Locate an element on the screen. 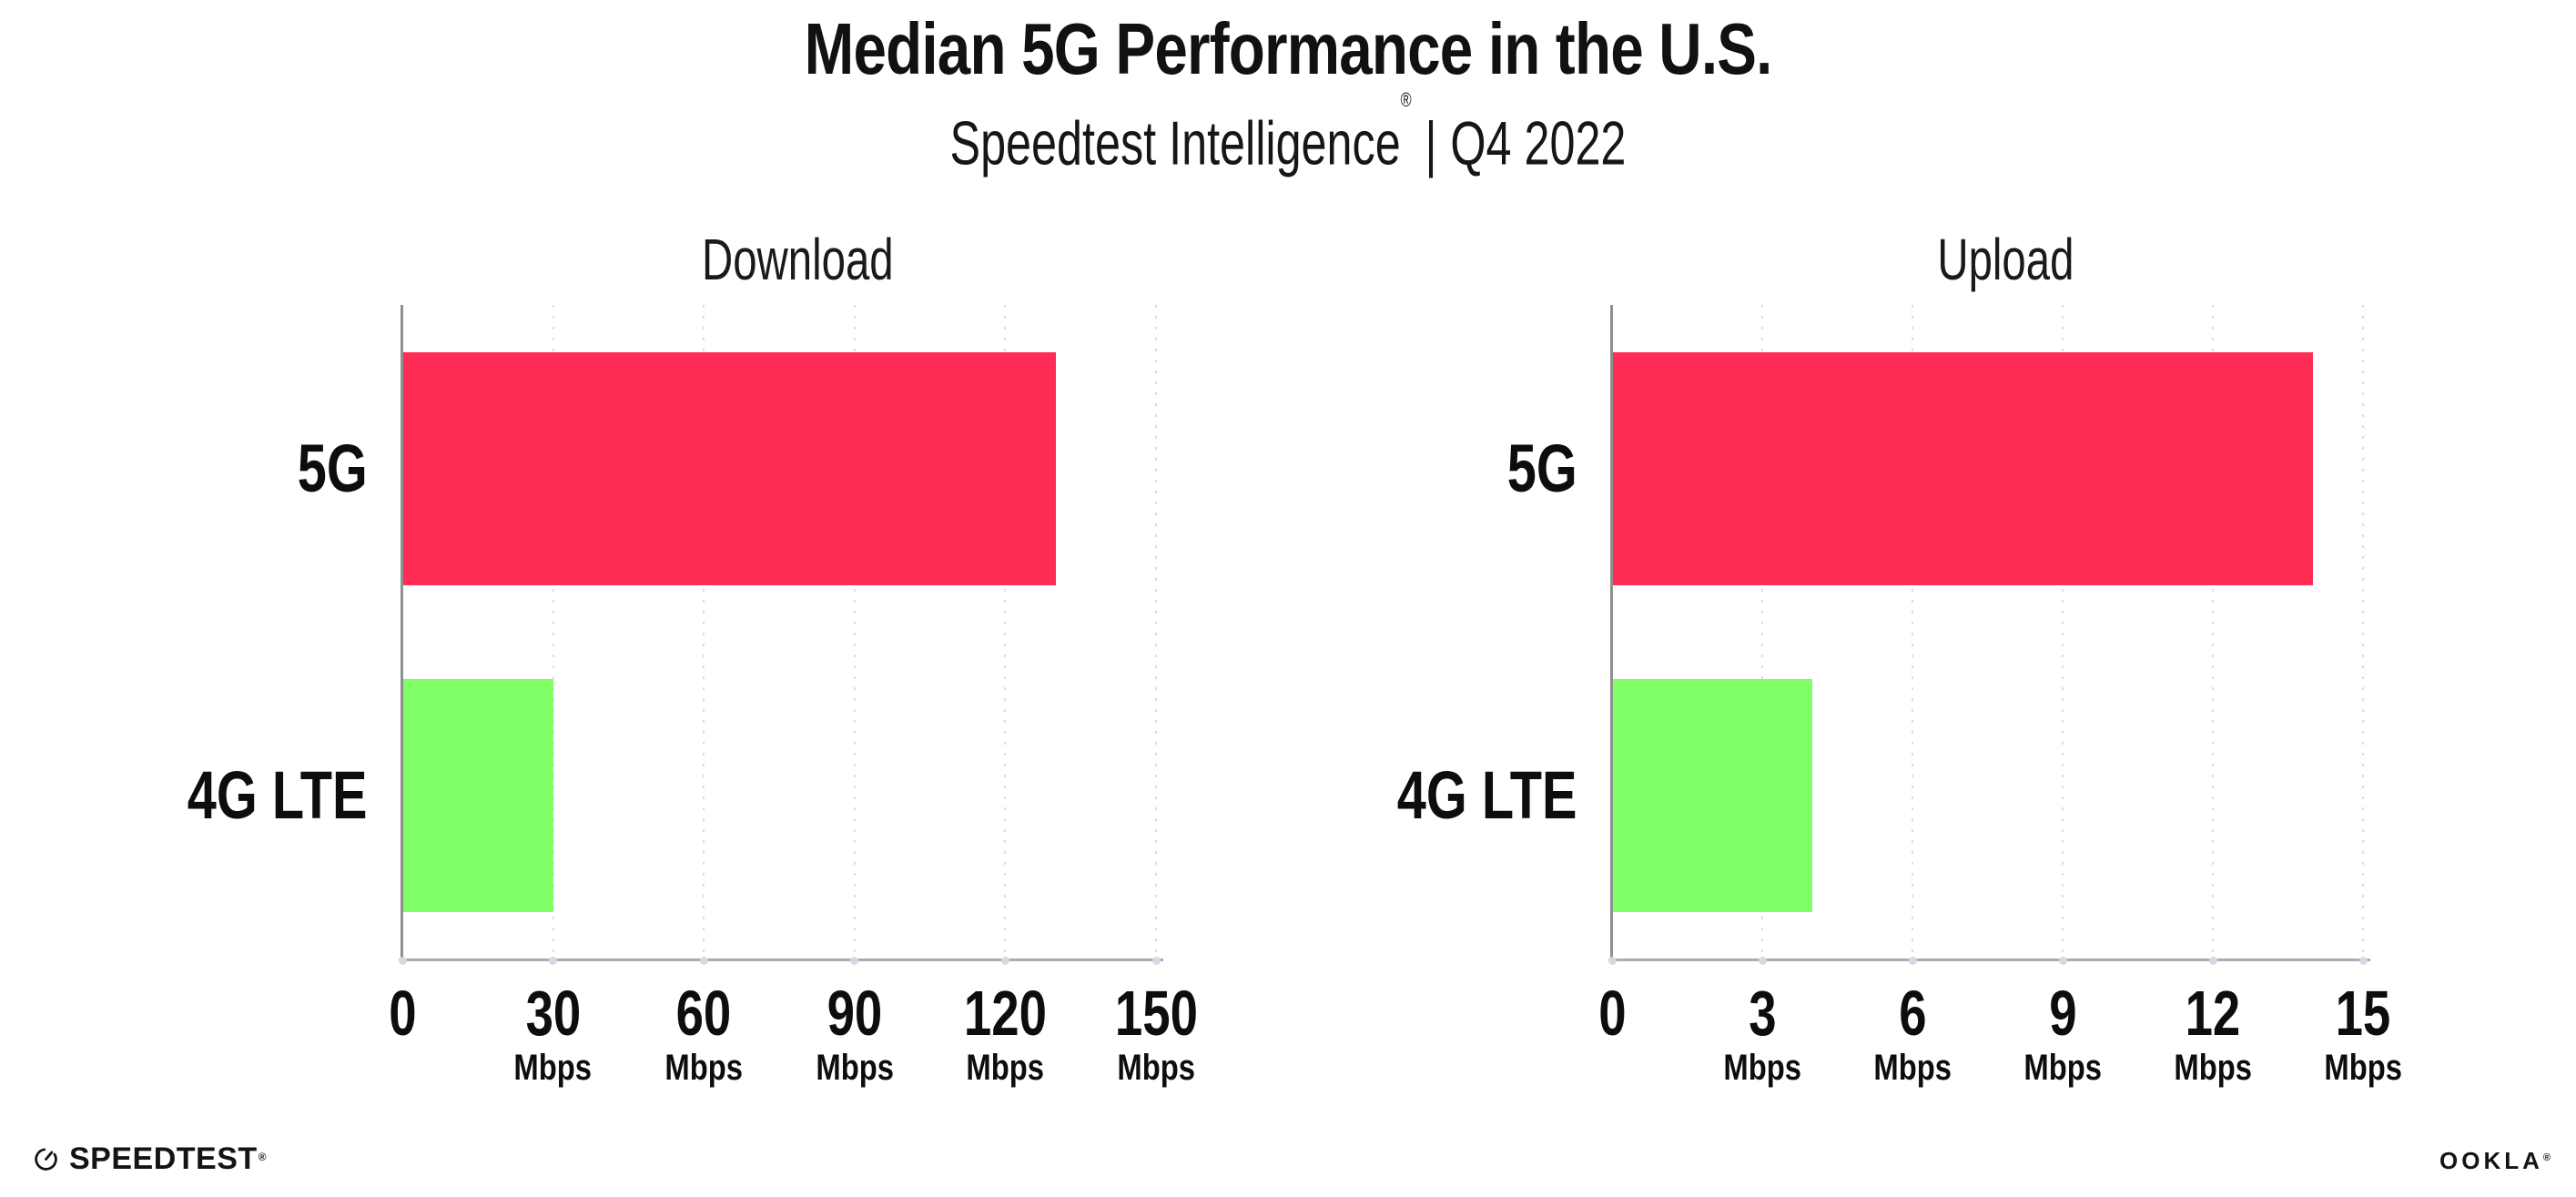 The image size is (2576, 1197). category-label-4g-lte-upload: 4G LTE is located at coordinates (1377, 796).